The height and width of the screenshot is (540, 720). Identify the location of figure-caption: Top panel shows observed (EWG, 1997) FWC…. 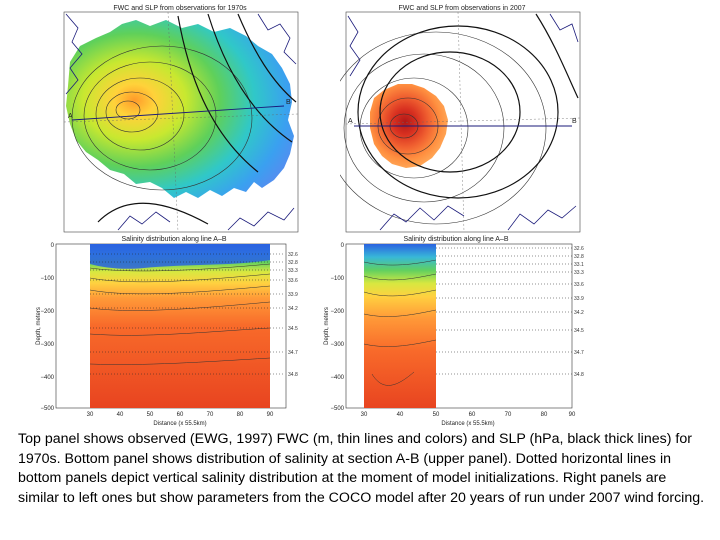
(361, 468).